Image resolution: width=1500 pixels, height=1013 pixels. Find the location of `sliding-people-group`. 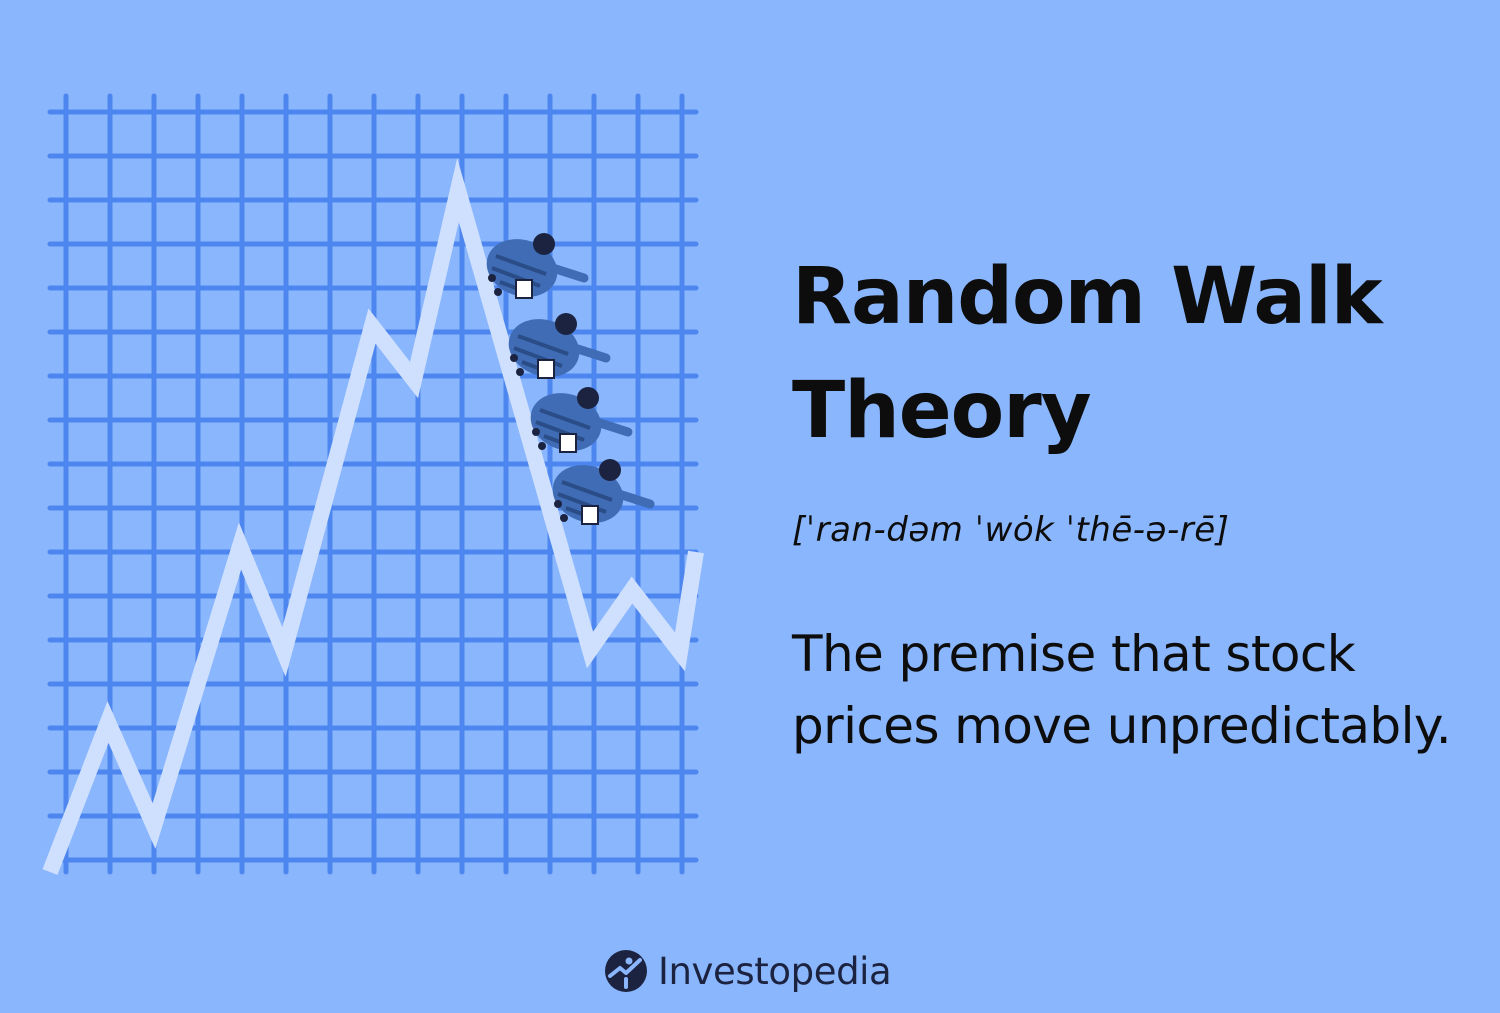

sliding-people-group is located at coordinates (570, 379).